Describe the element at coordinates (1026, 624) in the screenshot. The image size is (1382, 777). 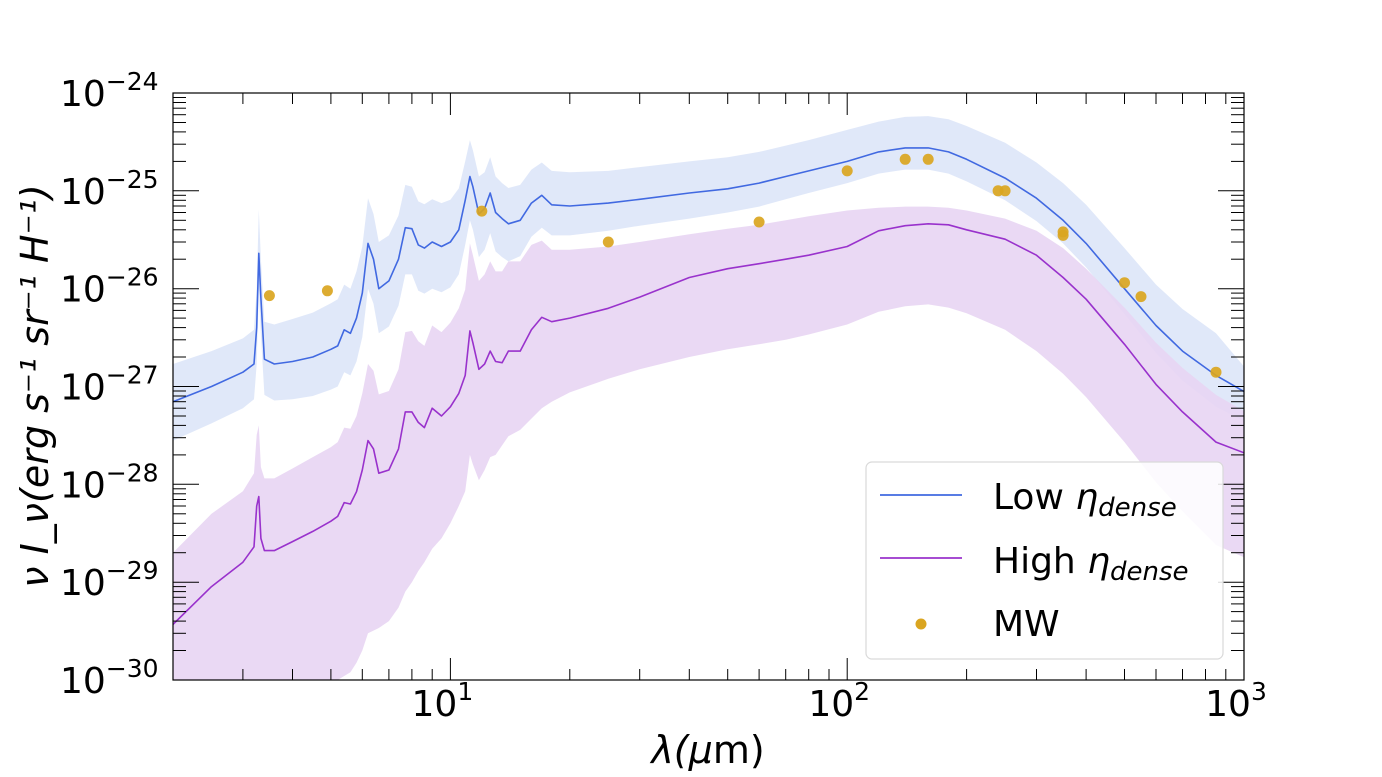
I see `legend-label-mw: MW` at that location.